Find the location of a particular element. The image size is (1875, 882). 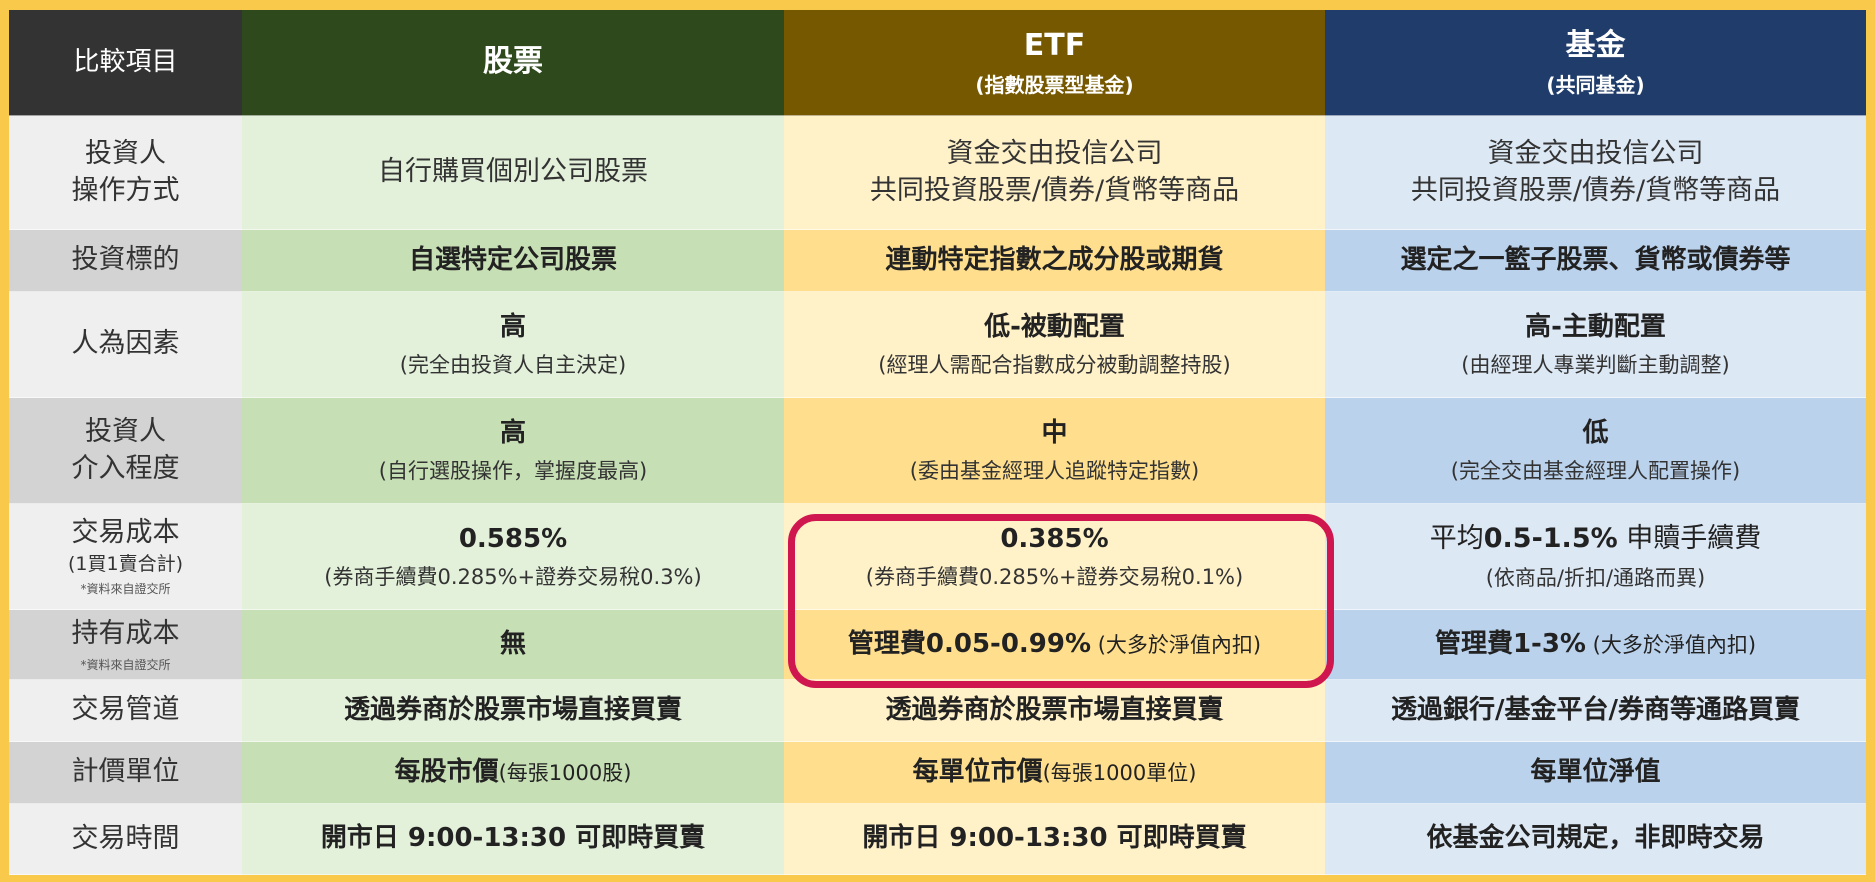

fund-hours-text: 依基金公司規定，非即時交易 is located at coordinates (1595, 838).